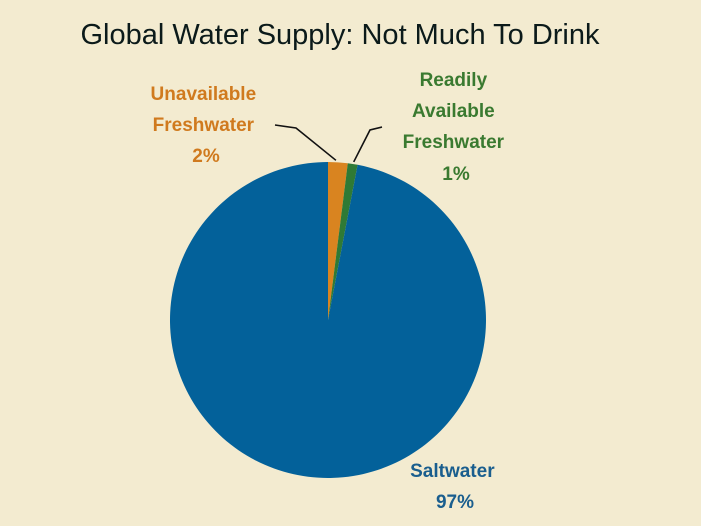 The width and height of the screenshot is (701, 526). I want to click on slice-label-unavailable-freshwater: Unavailable Freshwater 2%, so click(206, 125).